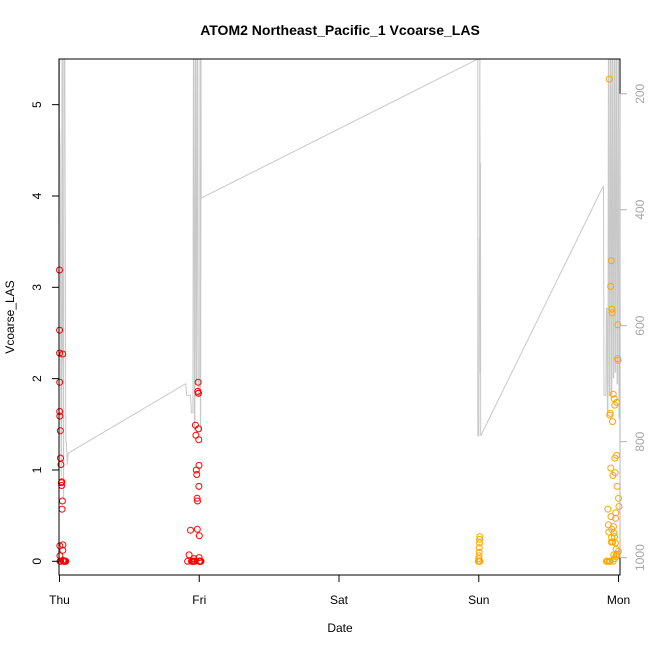  What do you see at coordinates (640, 93) in the screenshot?
I see `y2-tick-label: 200` at bounding box center [640, 93].